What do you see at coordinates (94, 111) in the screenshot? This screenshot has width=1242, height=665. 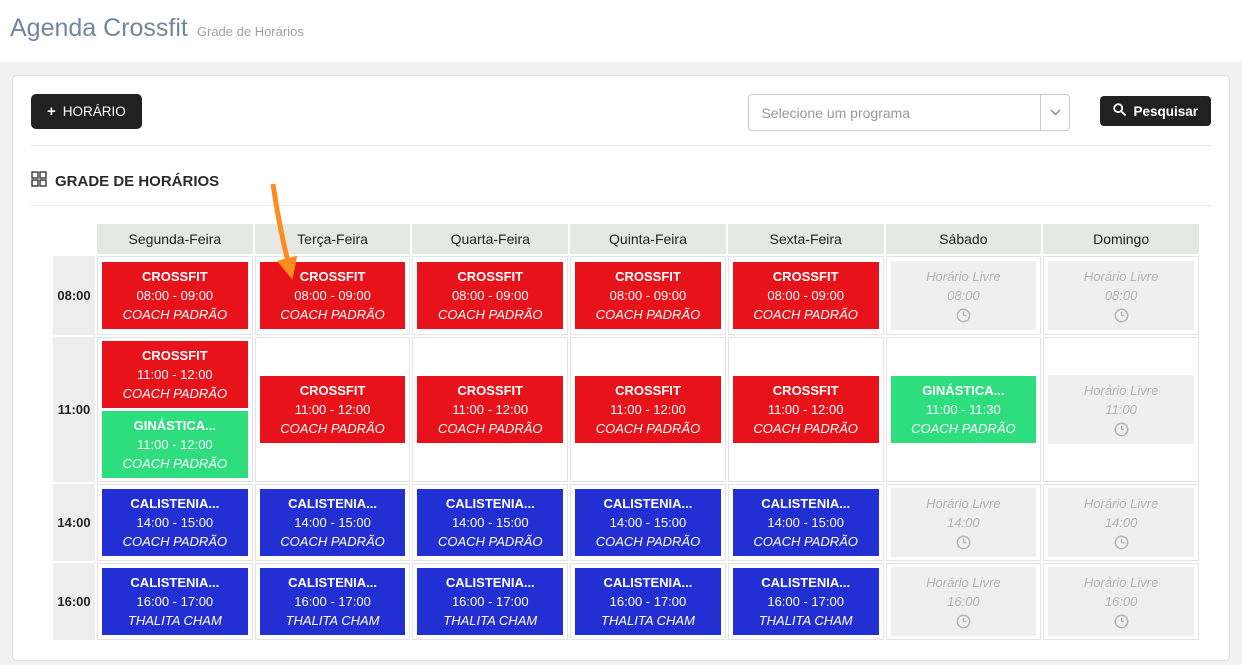 I see `add-horario-label: HORÁRIO` at bounding box center [94, 111].